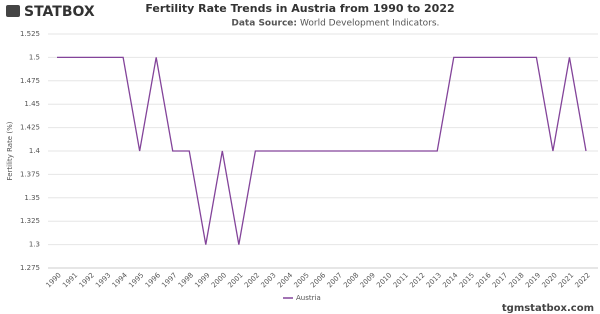  Describe the element at coordinates (318, 280) in the screenshot. I see `x-tick-label: 2006` at that location.